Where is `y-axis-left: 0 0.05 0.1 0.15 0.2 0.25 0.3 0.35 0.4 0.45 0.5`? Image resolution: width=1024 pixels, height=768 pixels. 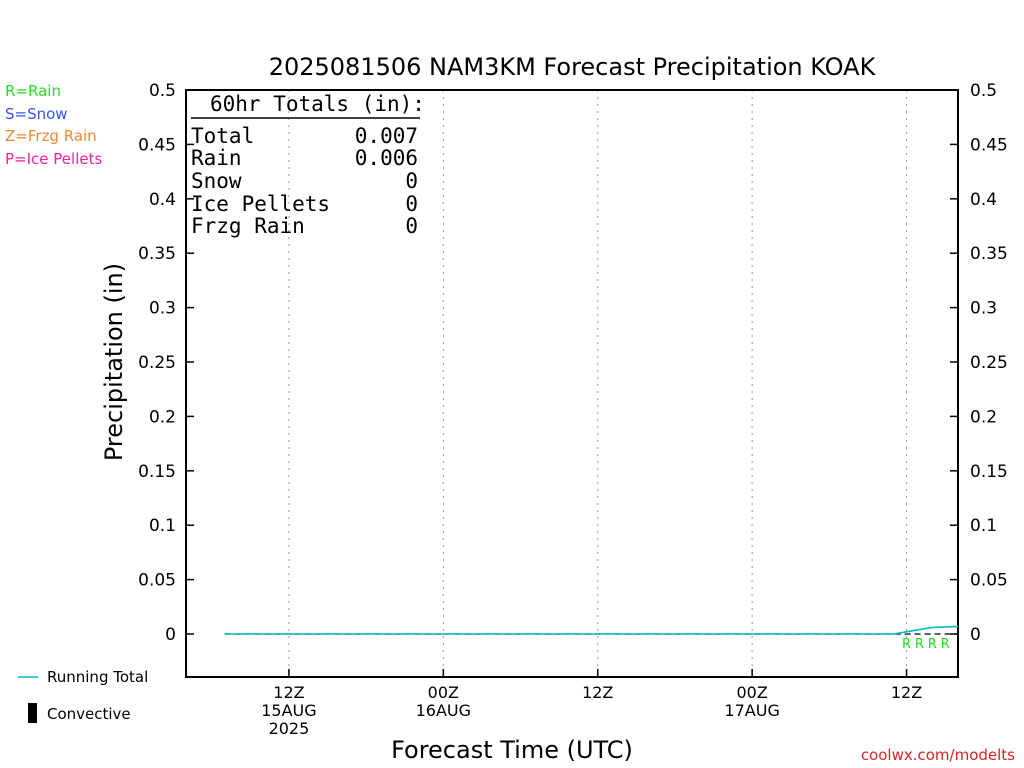
y-axis-left: 0 0.05 0.1 0.15 0.2 0.25 0.3 0.35 0.4 0.45 0.5 is located at coordinates (166, 363).